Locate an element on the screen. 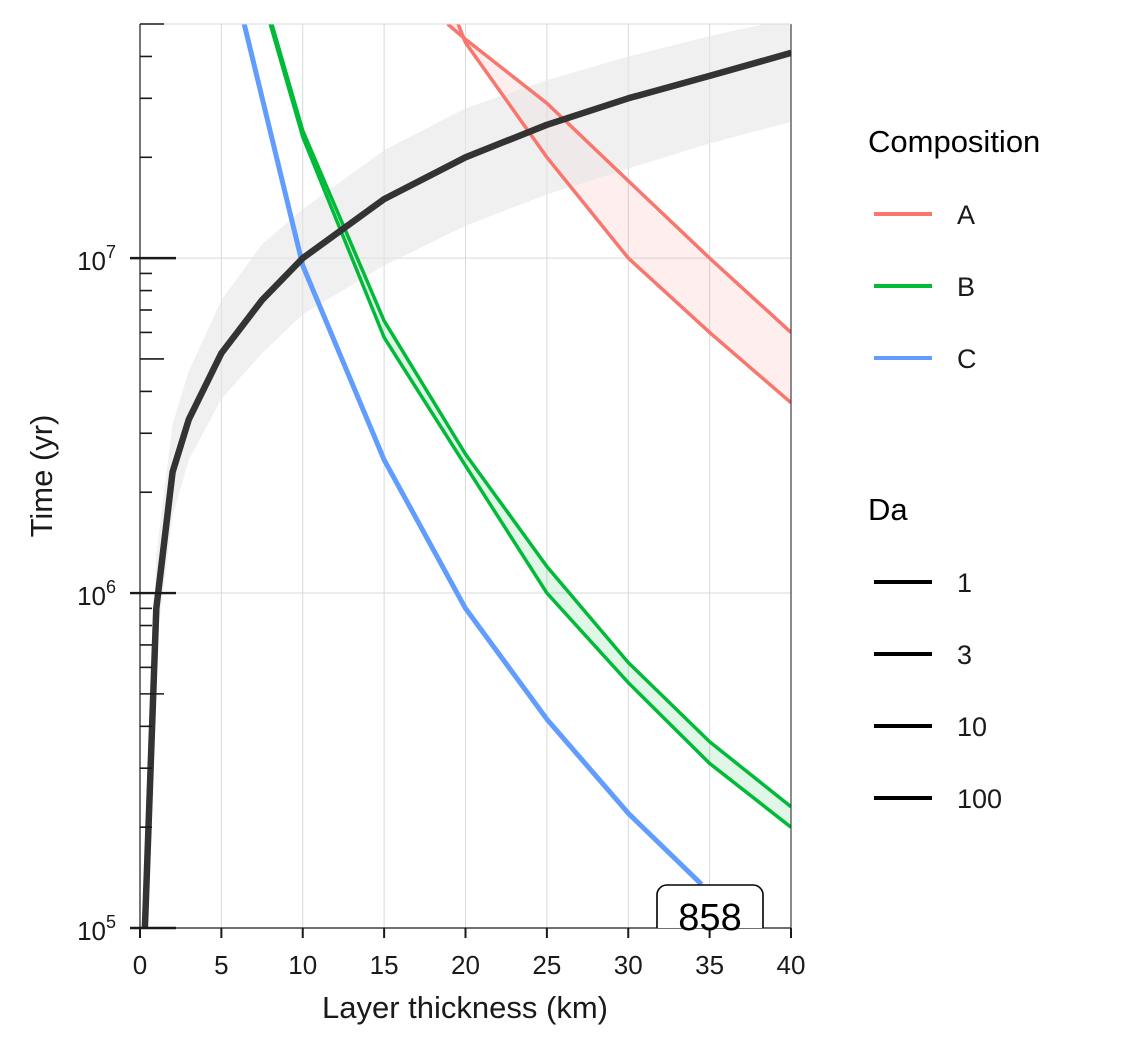 This screenshot has height=1050, width=1125. y-axis-title: Time (yr) is located at coordinates (41, 476).